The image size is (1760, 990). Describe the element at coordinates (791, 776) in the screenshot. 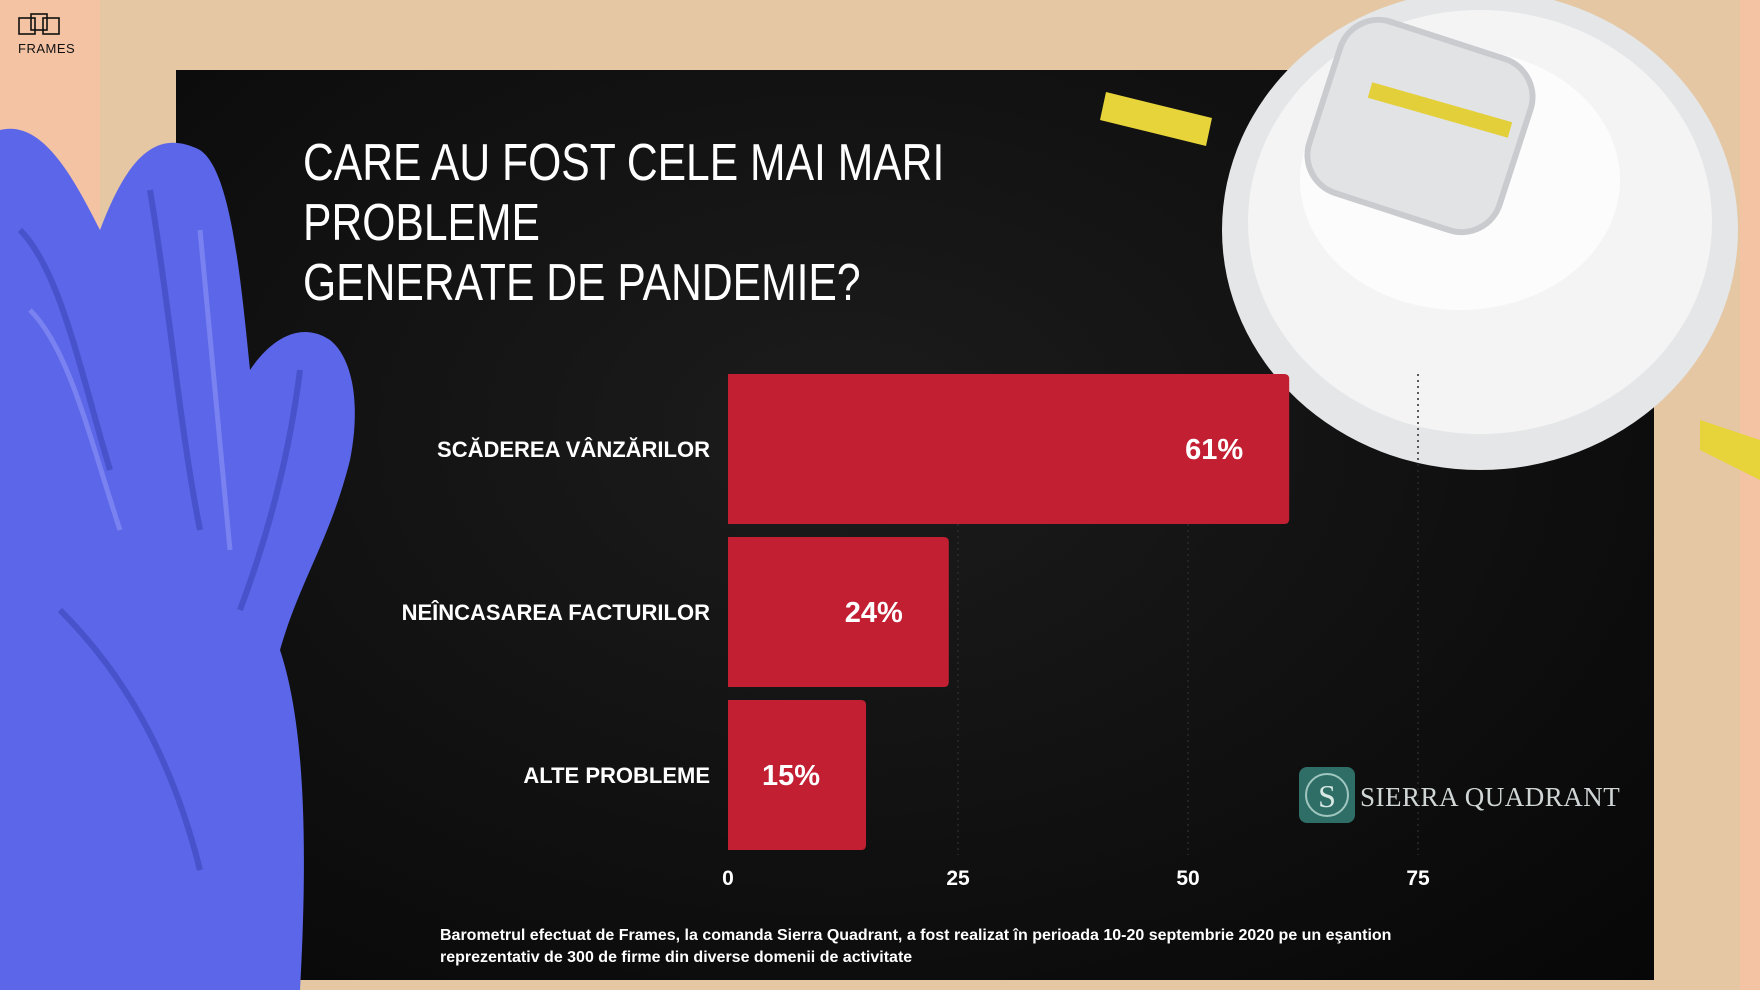

I see `data-label: 15%` at that location.